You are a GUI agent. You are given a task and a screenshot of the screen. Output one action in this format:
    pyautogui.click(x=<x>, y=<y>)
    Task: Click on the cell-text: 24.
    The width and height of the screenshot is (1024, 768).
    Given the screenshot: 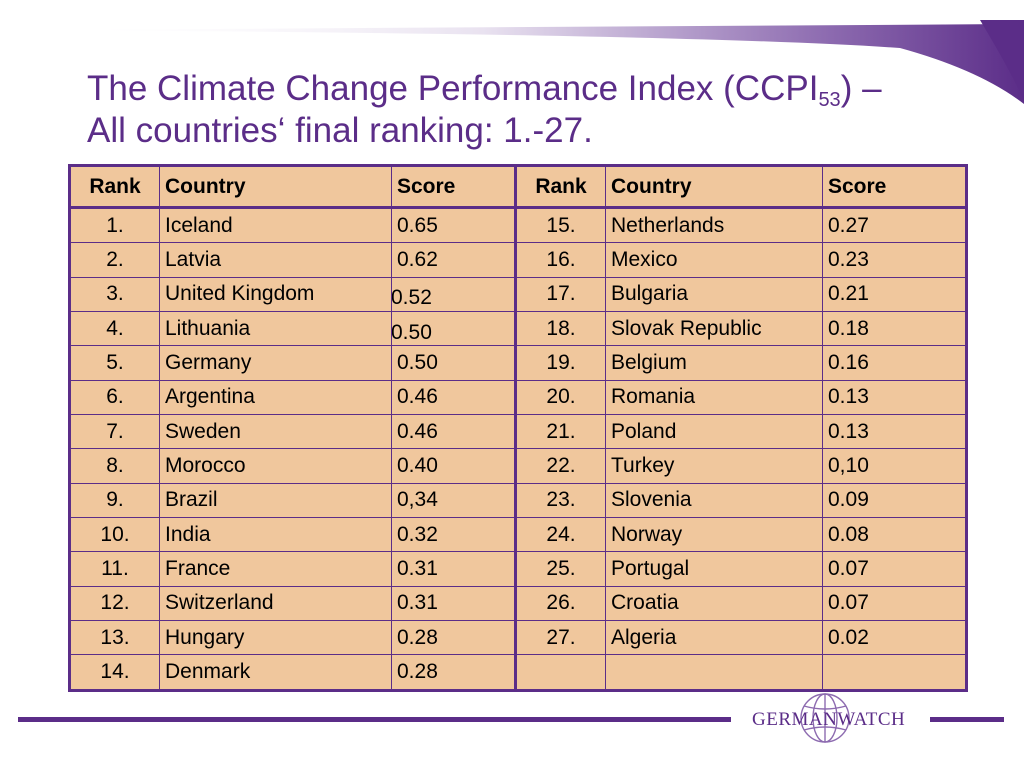 What is the action you would take?
    pyautogui.click(x=561, y=534)
    